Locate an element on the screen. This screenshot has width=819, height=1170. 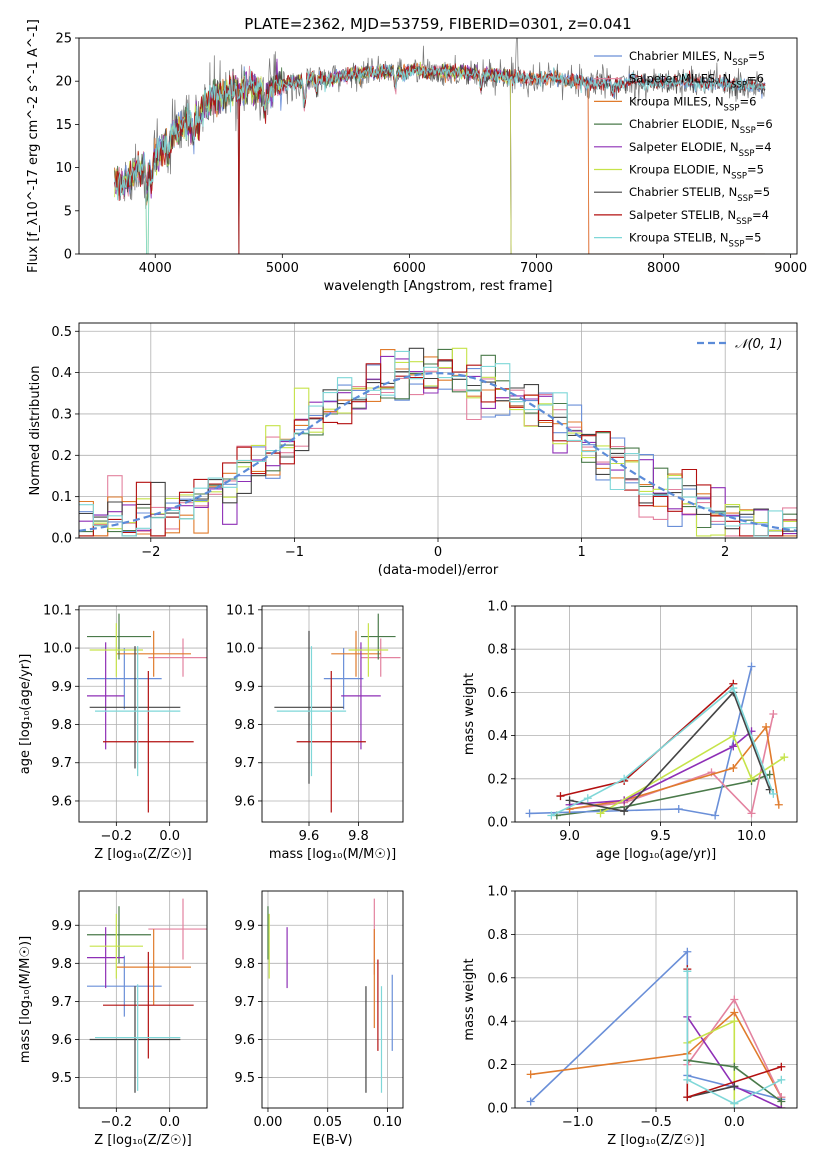
legend-suffix: =6 is located at coordinates (755, 79).